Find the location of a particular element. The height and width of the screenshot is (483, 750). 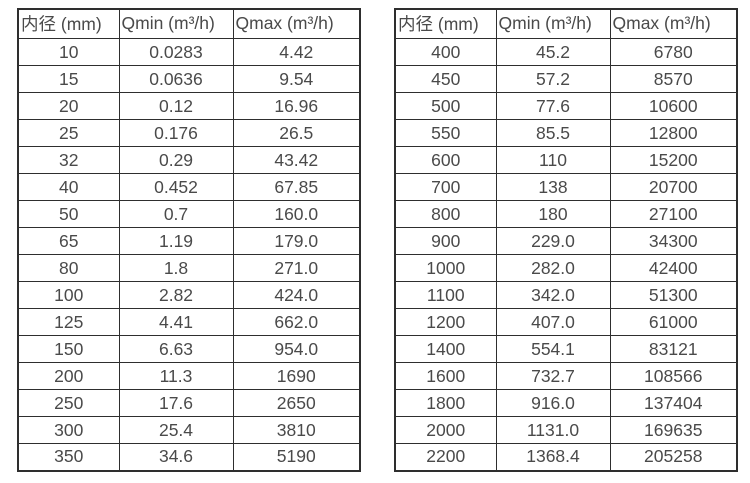

cell-qmax: 9.54 is located at coordinates (296, 79).